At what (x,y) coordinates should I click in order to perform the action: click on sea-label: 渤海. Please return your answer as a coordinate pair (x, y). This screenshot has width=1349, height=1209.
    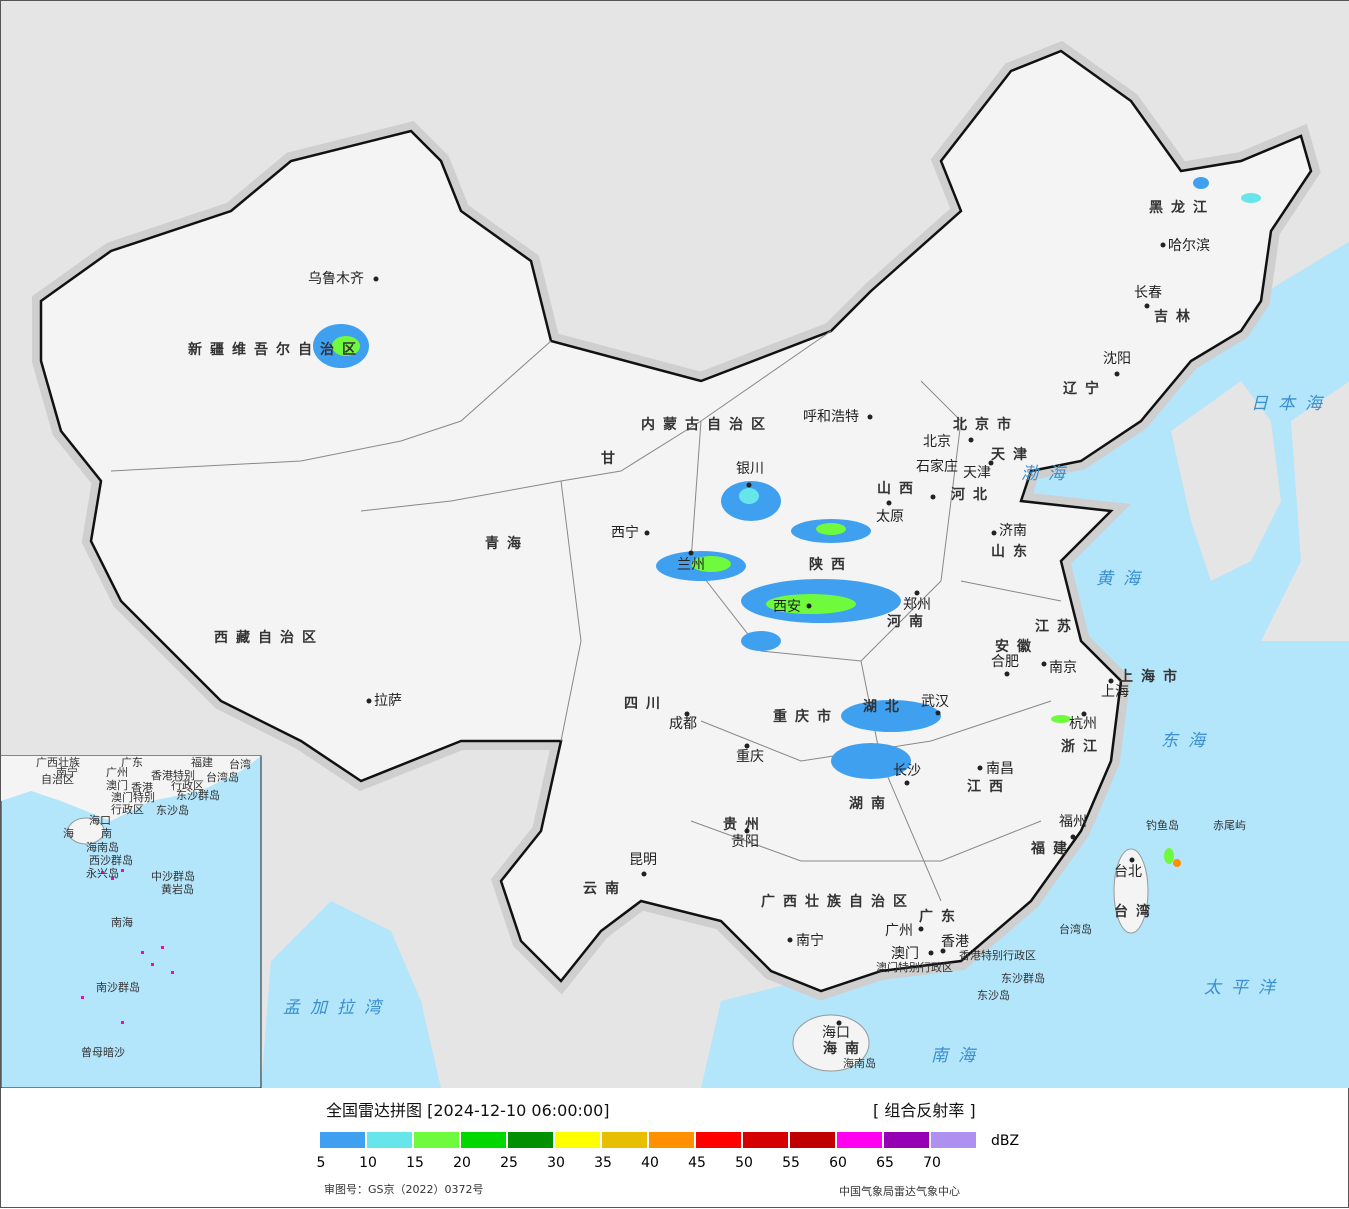
    Looking at the image, I should click on (1048, 474).